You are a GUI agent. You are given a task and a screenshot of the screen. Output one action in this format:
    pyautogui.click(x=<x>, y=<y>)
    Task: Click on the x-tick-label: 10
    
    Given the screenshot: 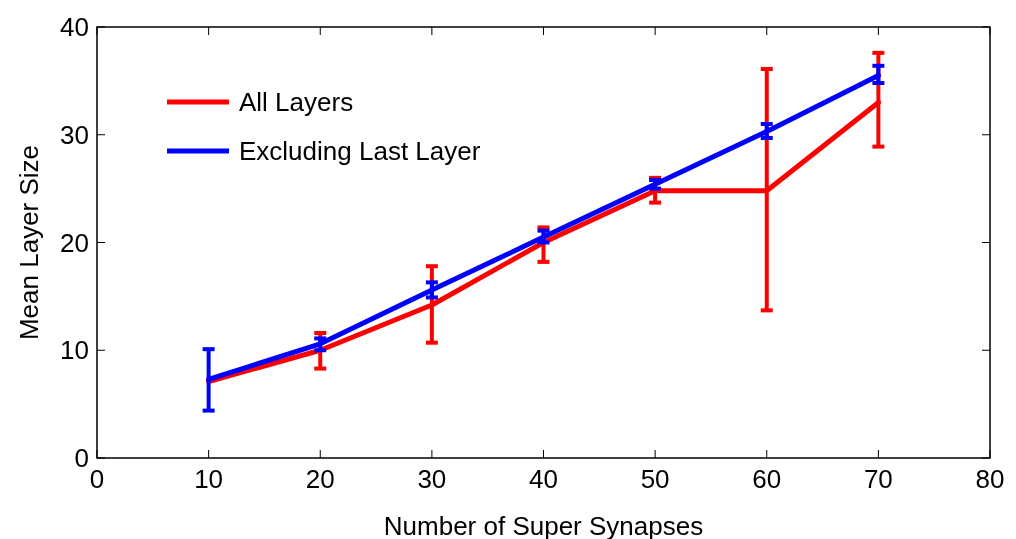 What is the action you would take?
    pyautogui.click(x=209, y=479)
    